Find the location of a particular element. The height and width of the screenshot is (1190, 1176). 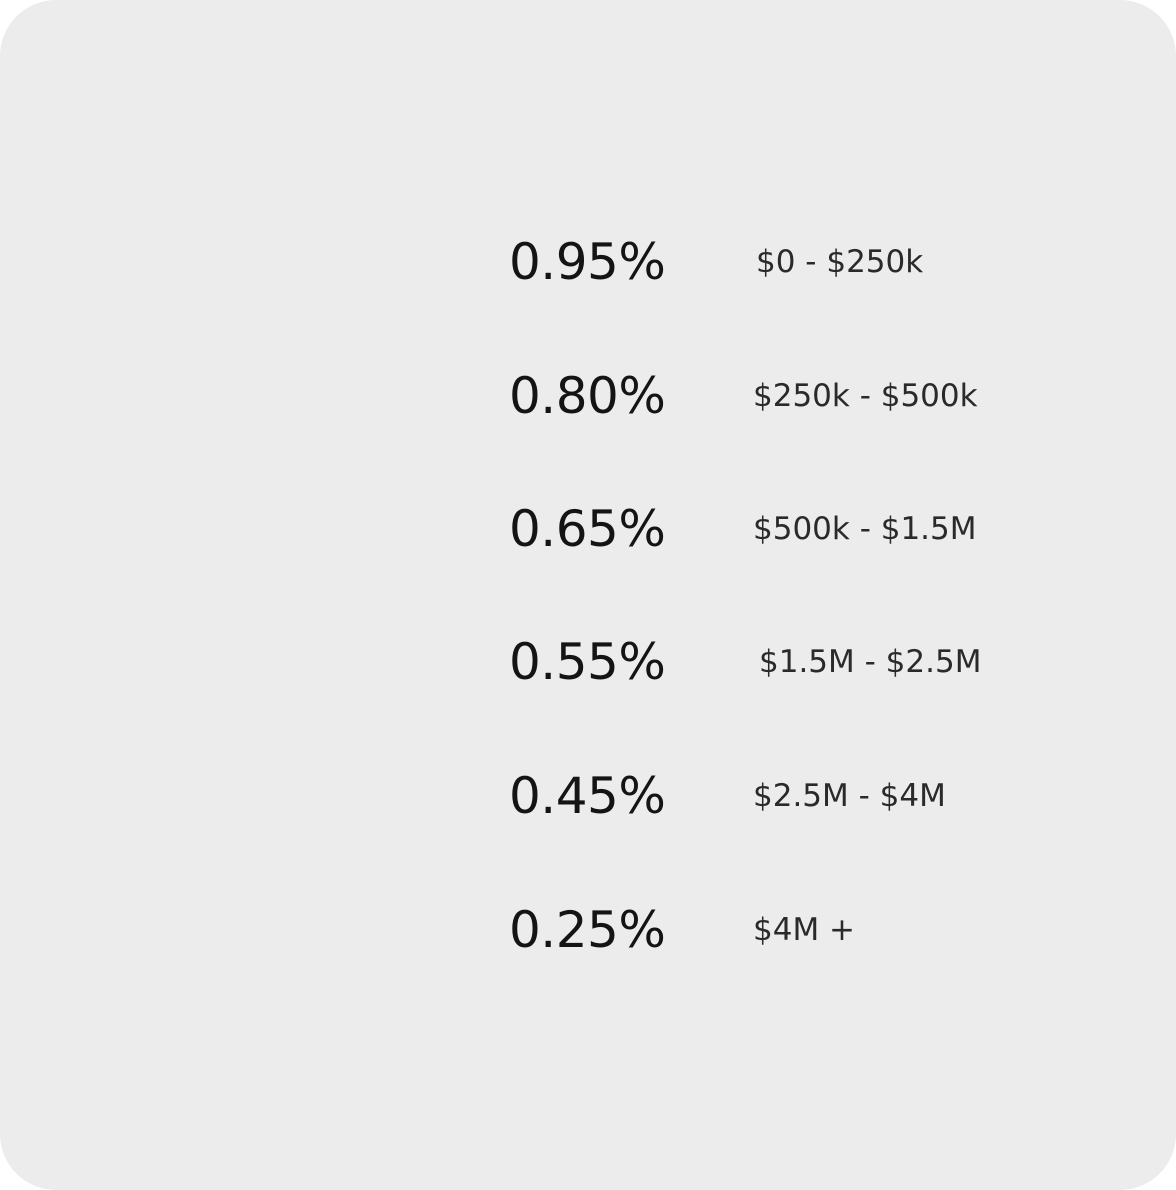

fee-rate: 0.25% is located at coordinates (587, 930).